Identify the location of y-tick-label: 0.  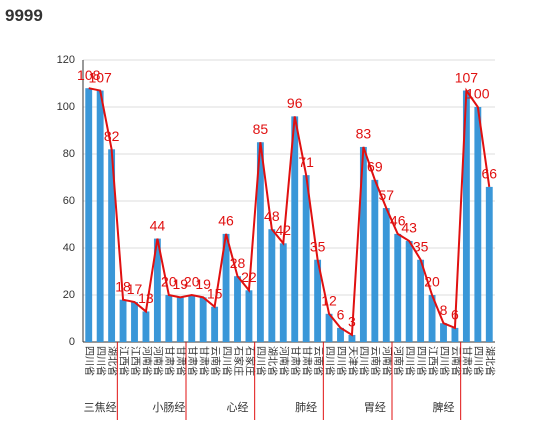
(72, 342).